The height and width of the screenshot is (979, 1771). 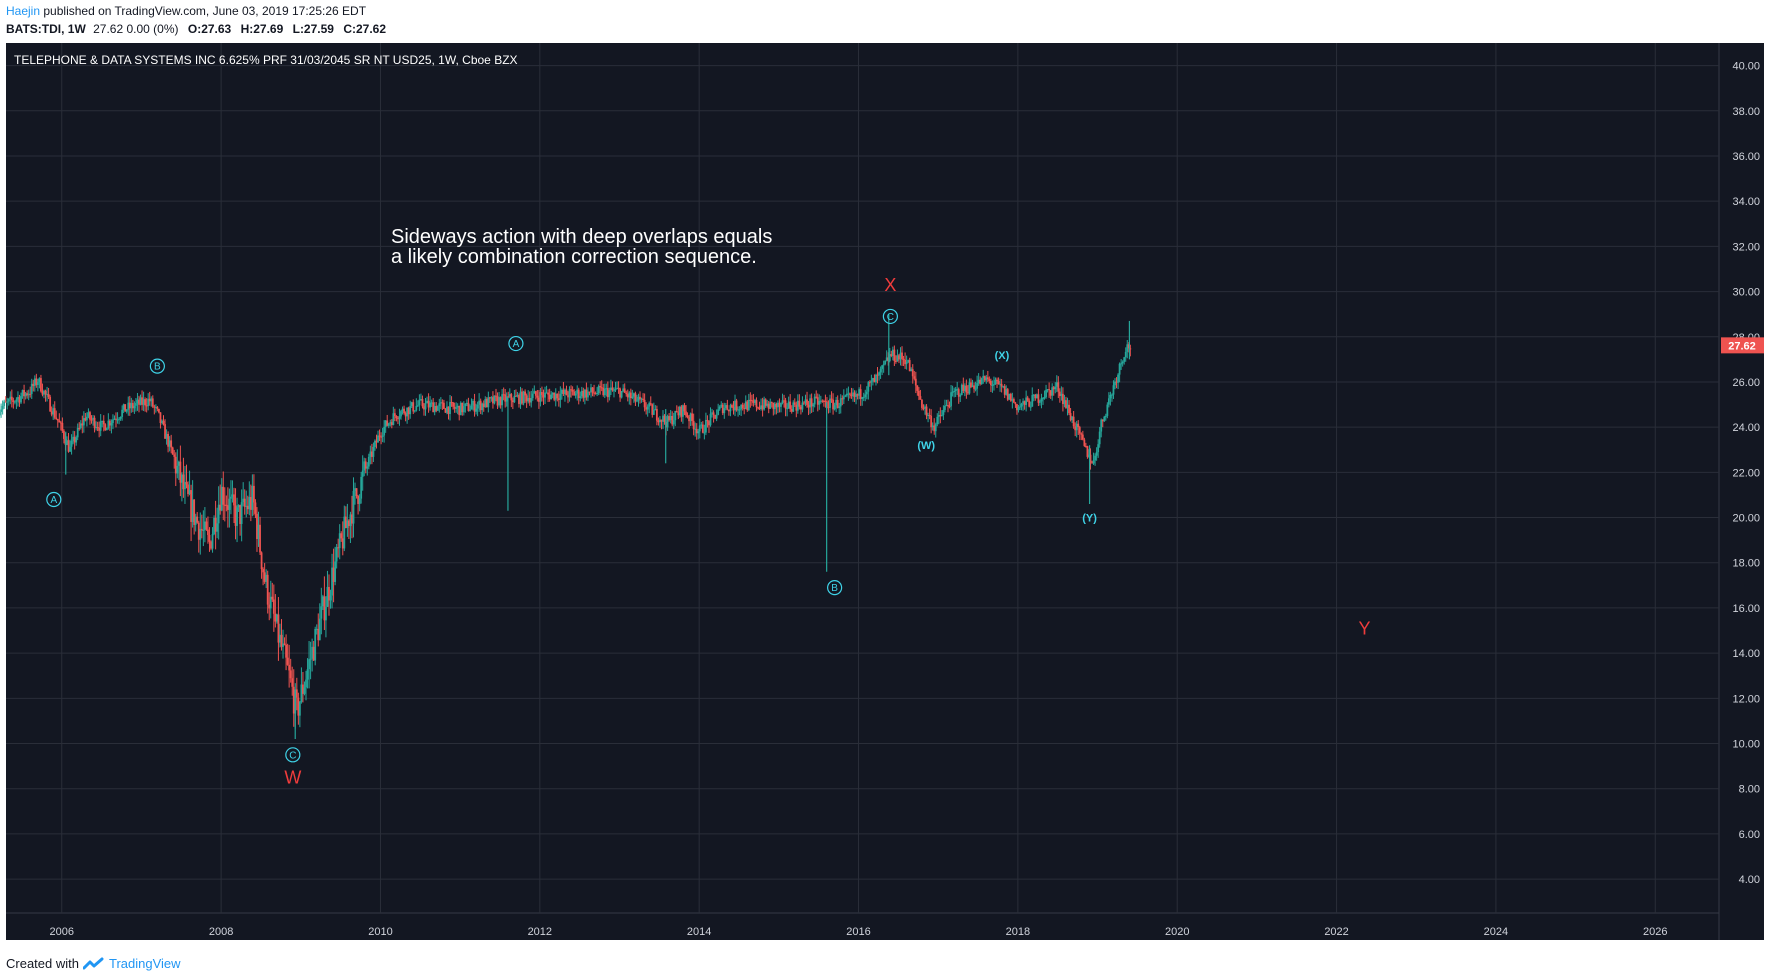 What do you see at coordinates (380, 932) in the screenshot?
I see `time-tick-label: 2010` at bounding box center [380, 932].